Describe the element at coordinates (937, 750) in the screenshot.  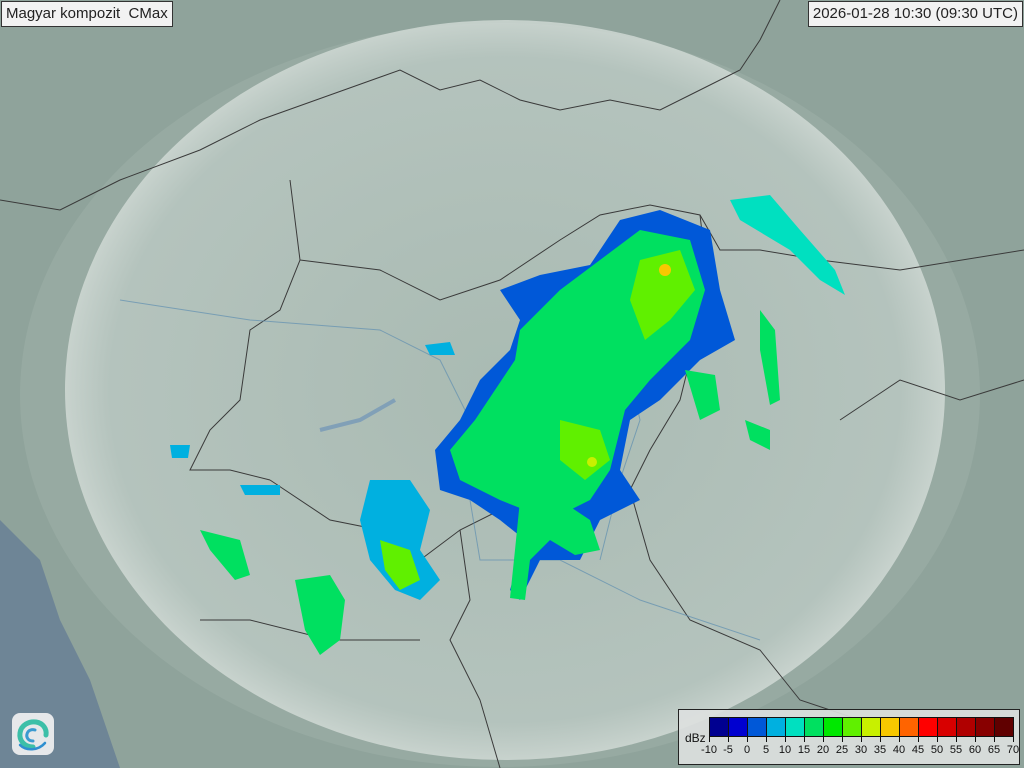
I see `legend-tick-label: 50` at that location.